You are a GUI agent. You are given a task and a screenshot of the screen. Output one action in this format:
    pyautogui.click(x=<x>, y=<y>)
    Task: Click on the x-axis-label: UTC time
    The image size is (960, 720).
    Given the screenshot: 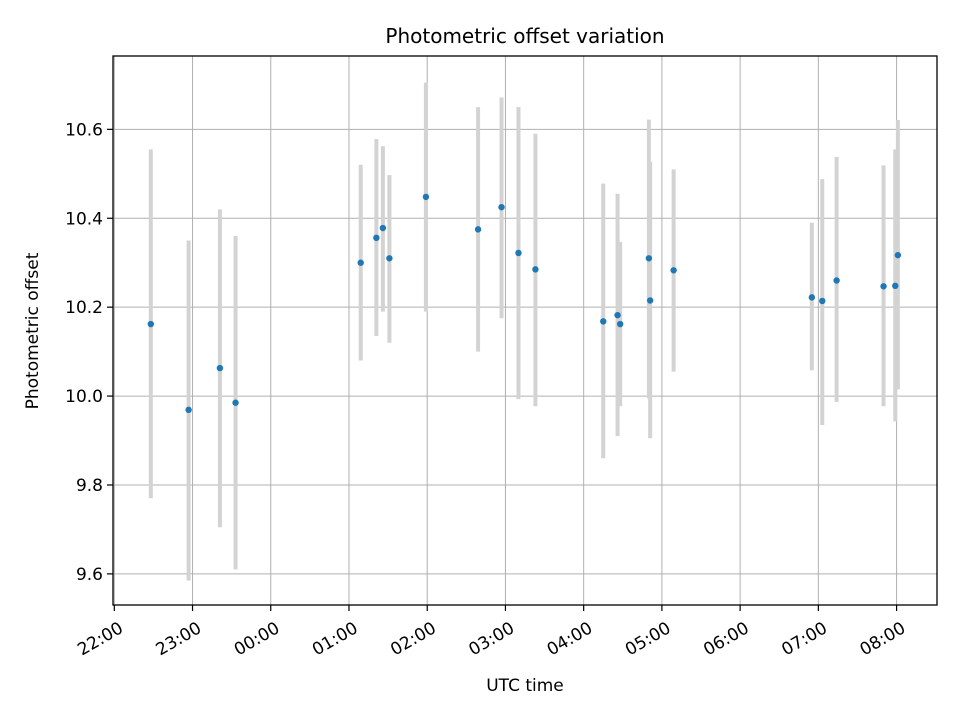 What is the action you would take?
    pyautogui.click(x=525, y=686)
    